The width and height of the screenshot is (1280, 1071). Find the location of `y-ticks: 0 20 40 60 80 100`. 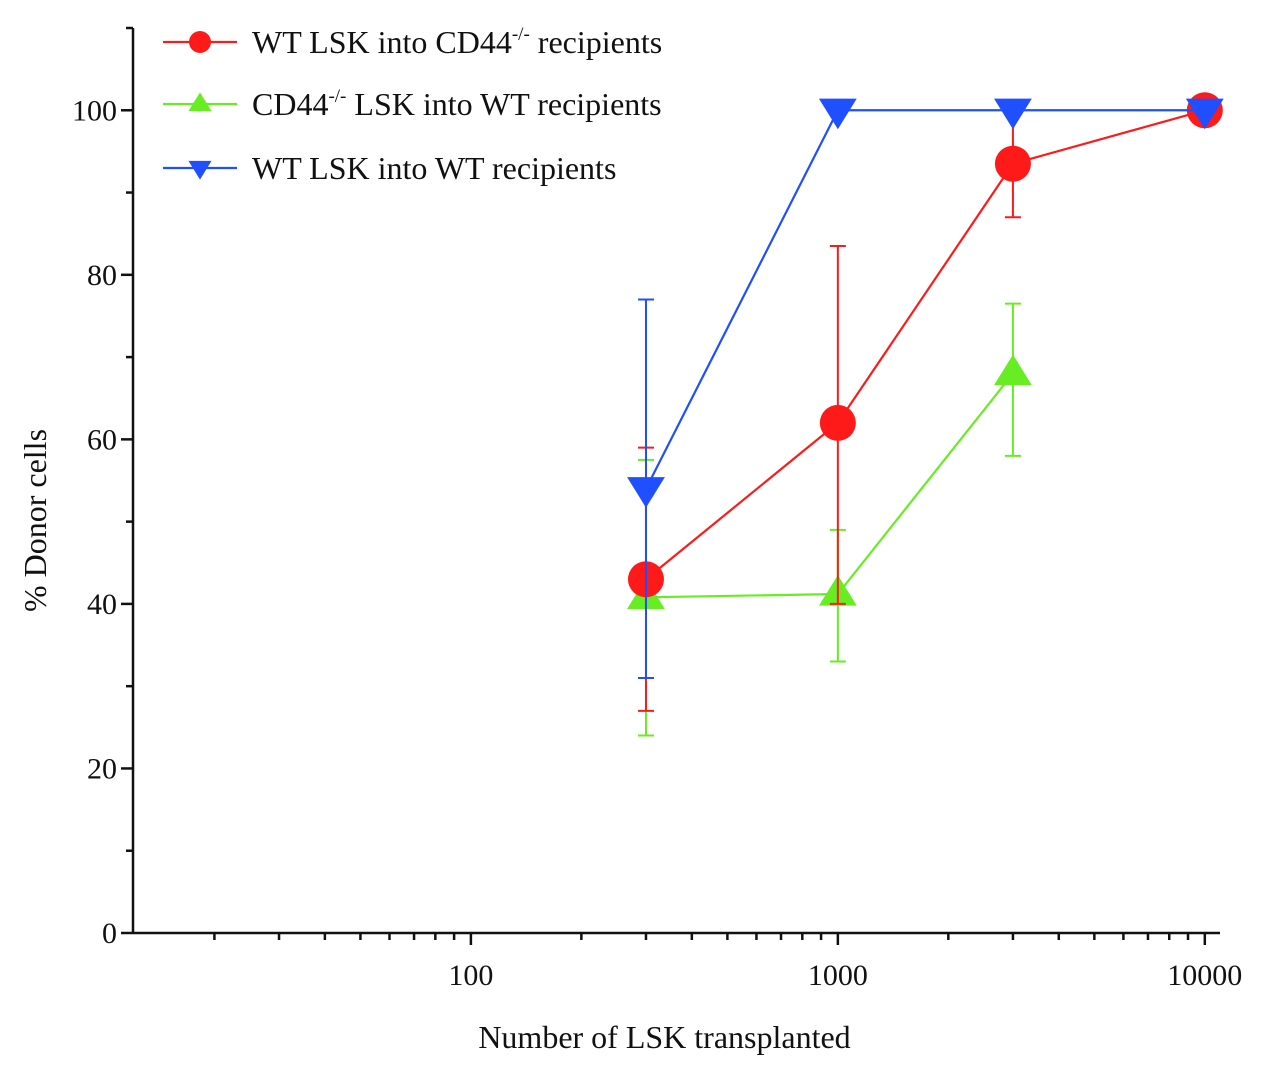

y-ticks: 0 20 40 60 80 100 is located at coordinates (102, 488).